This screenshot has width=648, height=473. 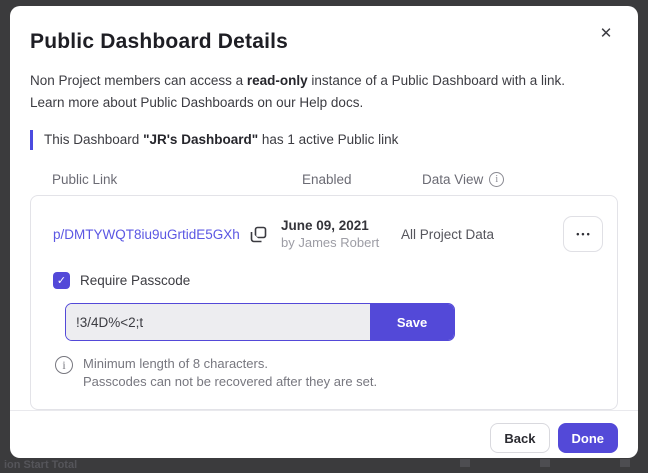 I want to click on description-text: Non Project members can access a, so click(x=138, y=80).